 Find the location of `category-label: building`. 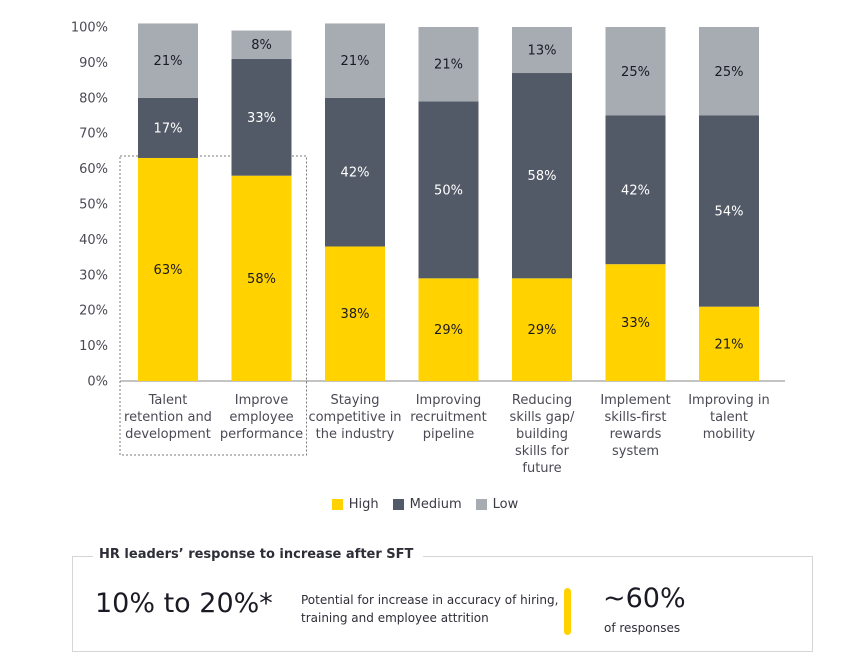

category-label: building is located at coordinates (542, 434).